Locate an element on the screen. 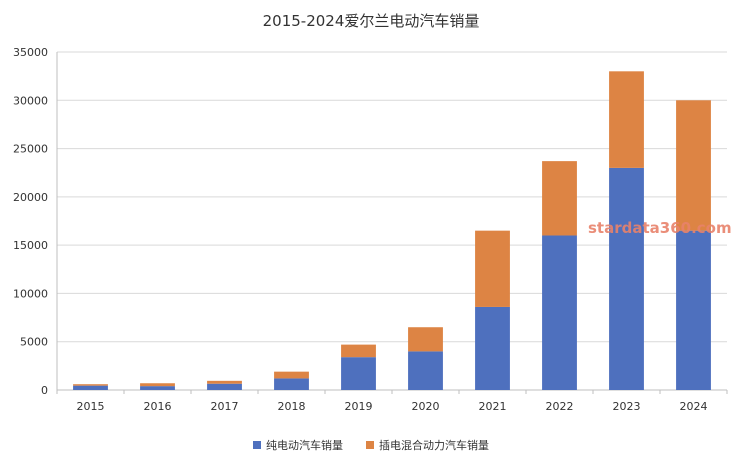 The height and width of the screenshot is (466, 742). y-tick-label: 0 is located at coordinates (44, 390).